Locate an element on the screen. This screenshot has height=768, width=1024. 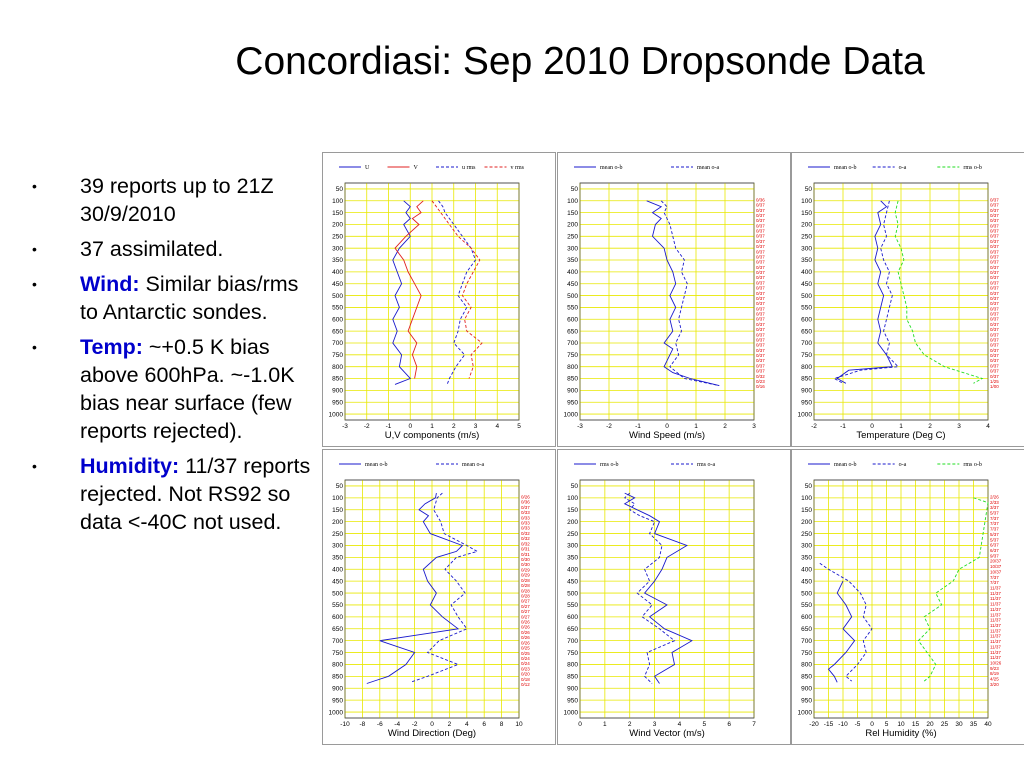
report-count-label: 0/29 is located at coordinates (525, 575).